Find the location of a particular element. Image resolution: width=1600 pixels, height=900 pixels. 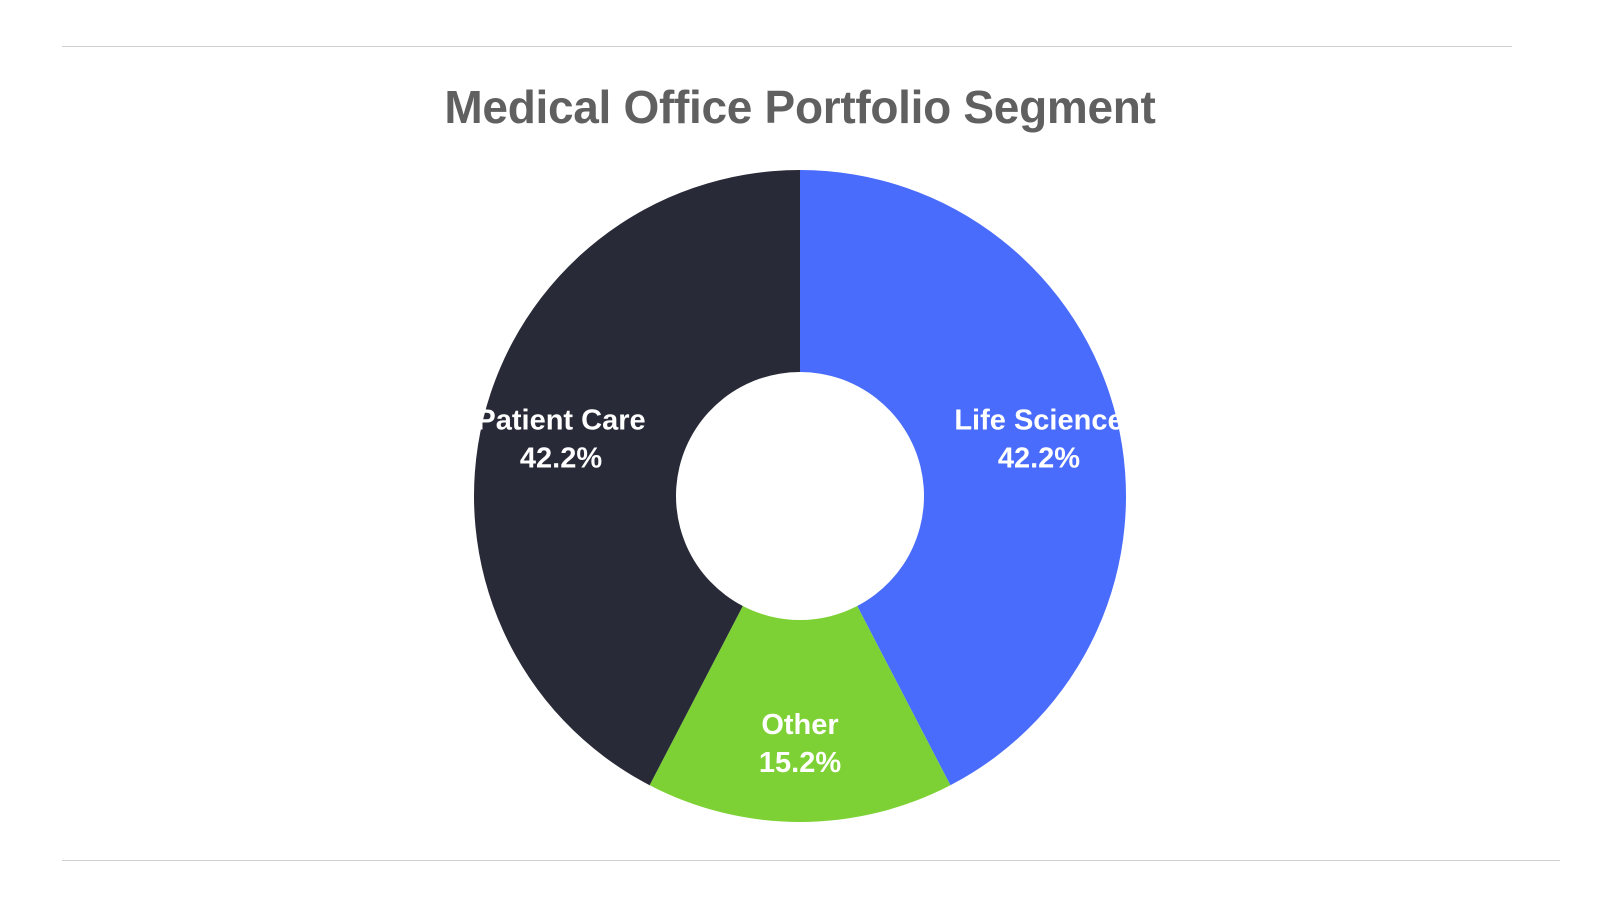

slice-value-life-science: 42.2% is located at coordinates (1039, 459).